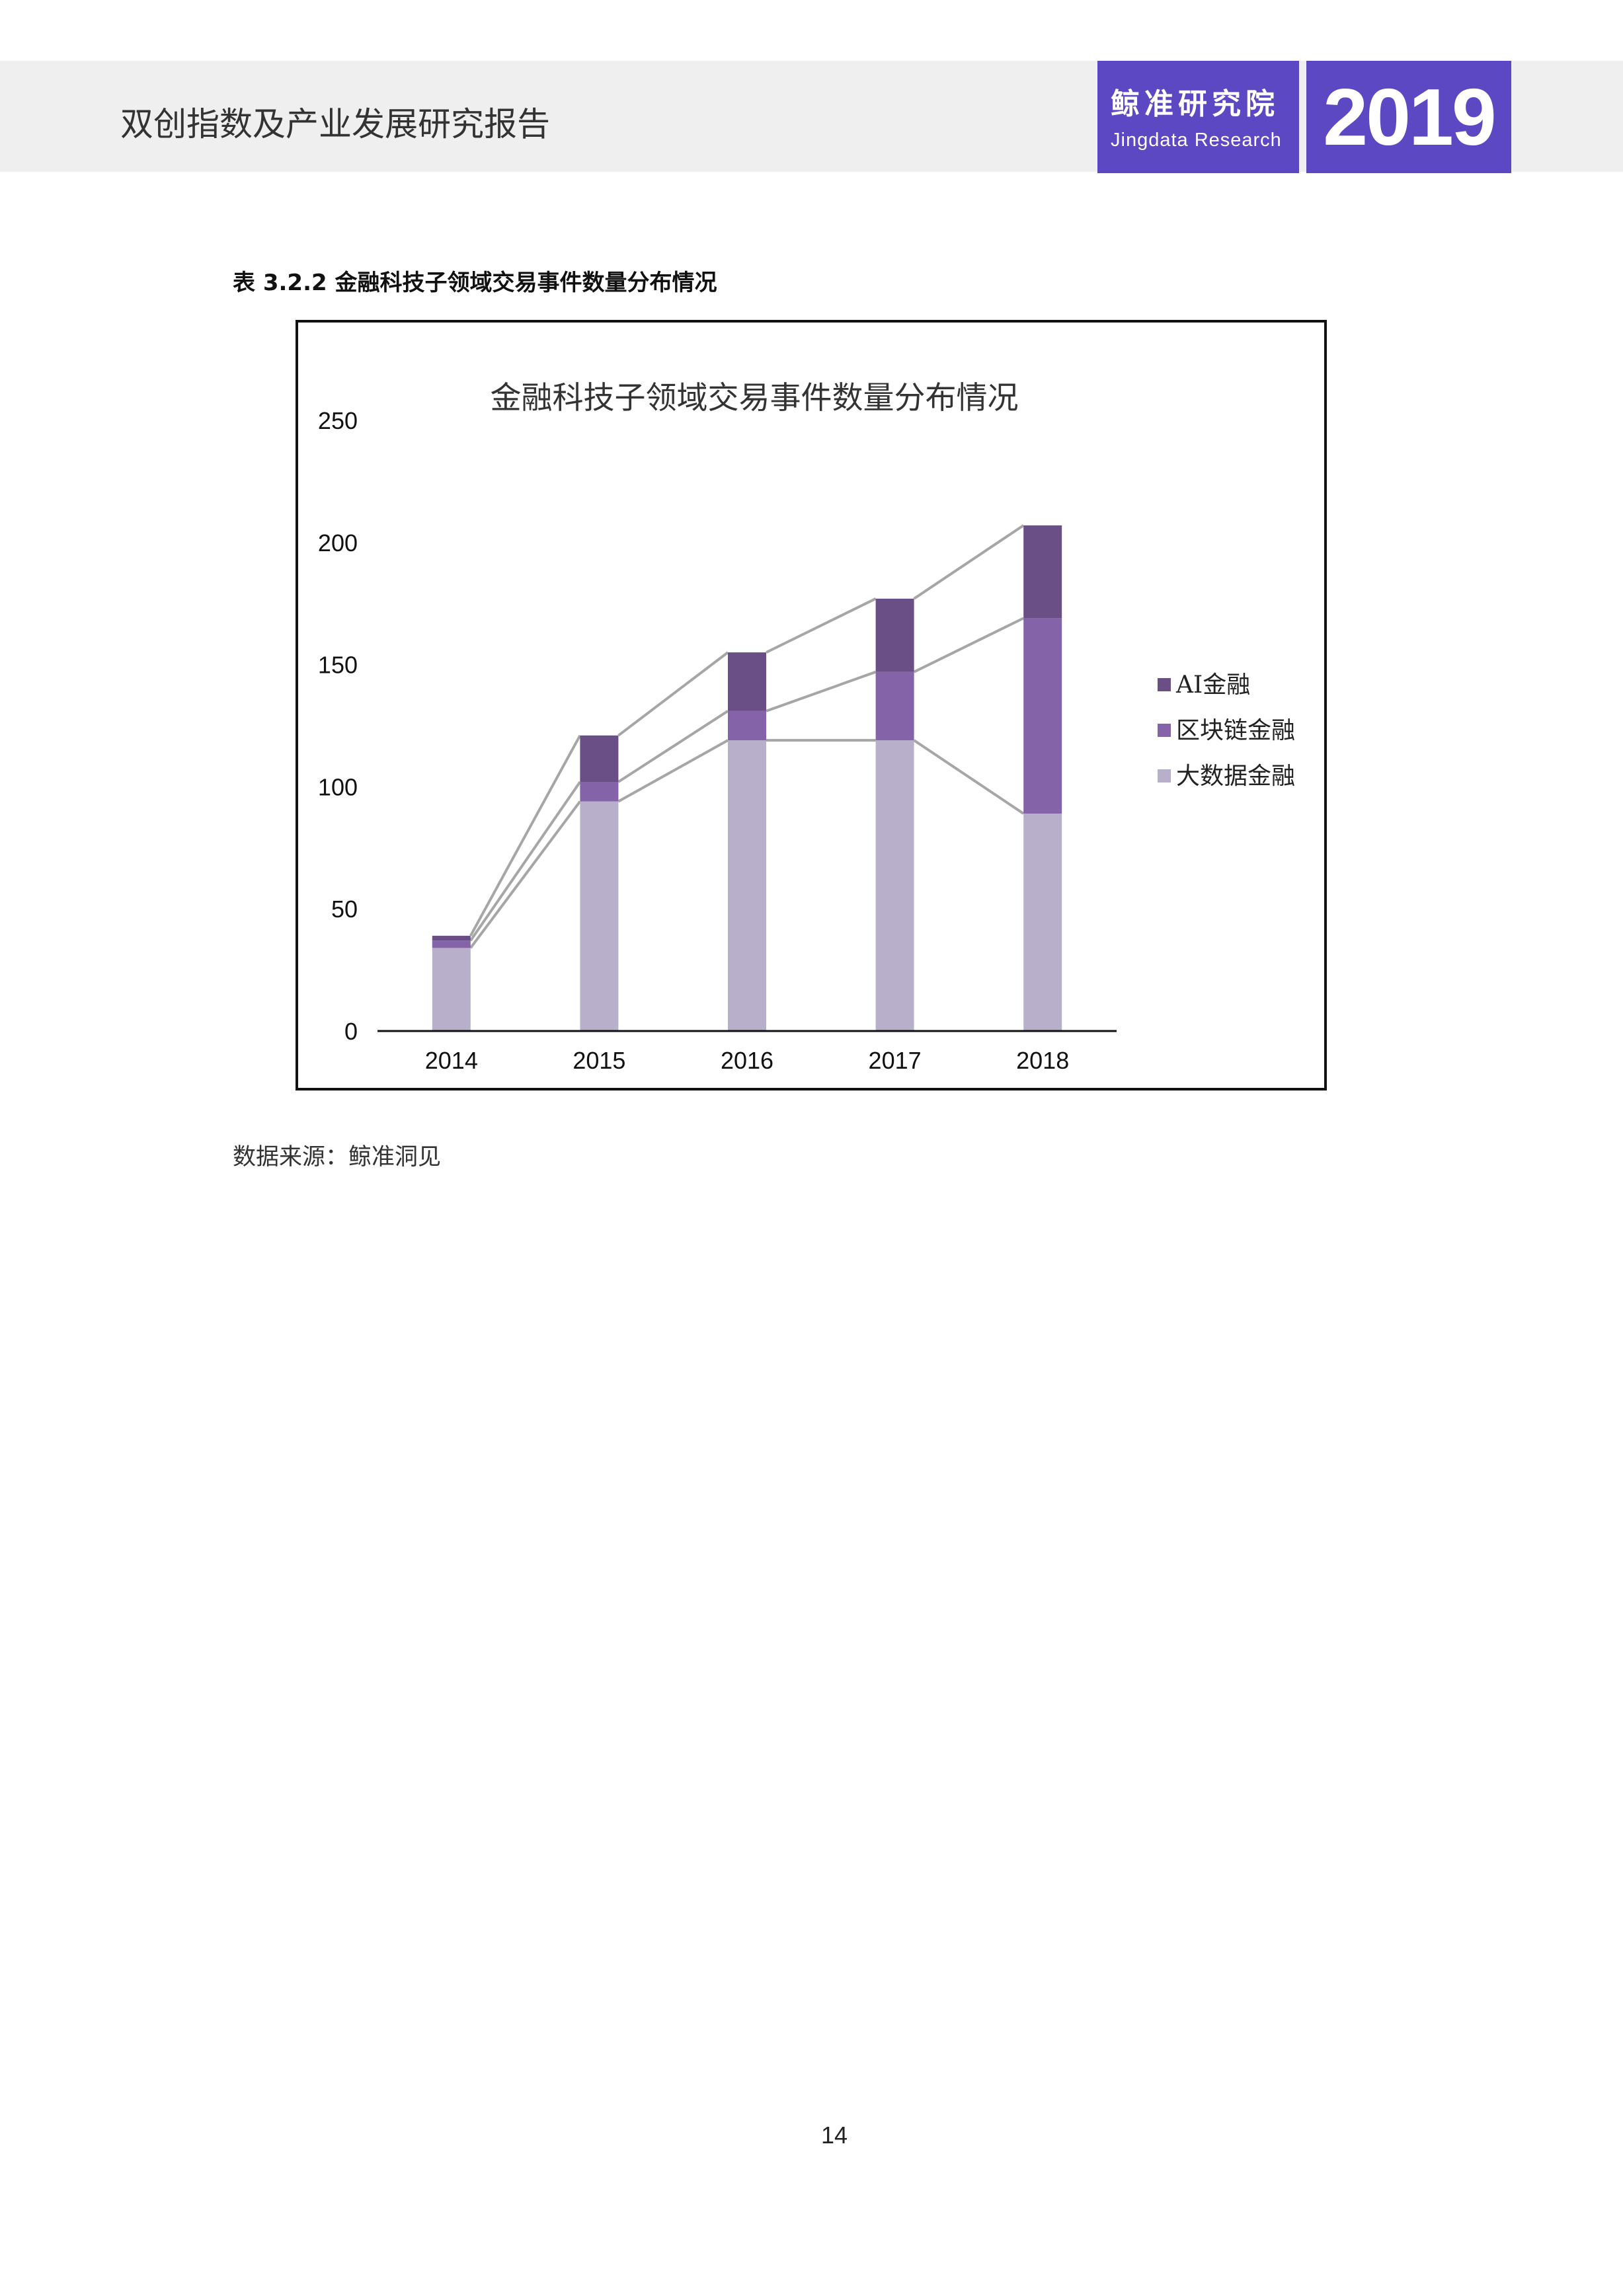 The height and width of the screenshot is (2296, 1623). What do you see at coordinates (338, 421) in the screenshot?
I see `y-tick-label: 250` at bounding box center [338, 421].